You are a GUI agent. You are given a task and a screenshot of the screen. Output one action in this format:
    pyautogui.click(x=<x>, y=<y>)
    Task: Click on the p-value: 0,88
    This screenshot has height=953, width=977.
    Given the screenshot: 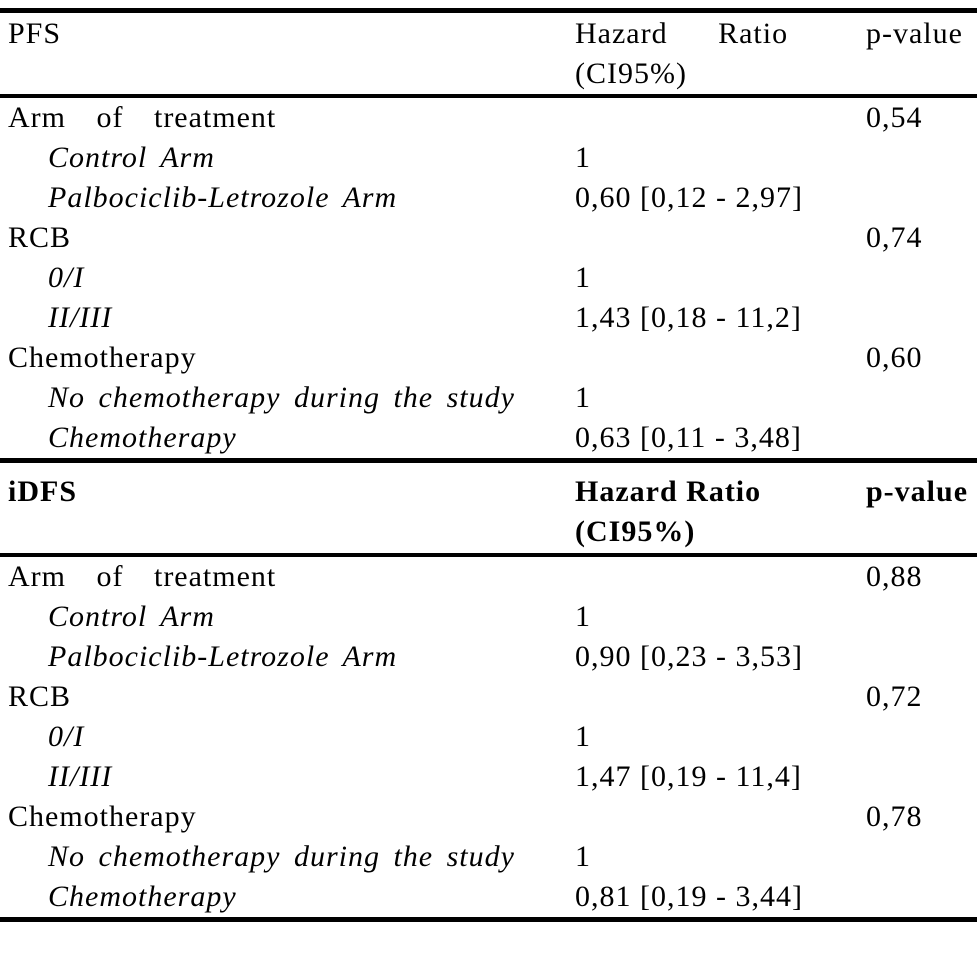 What is the action you would take?
    pyautogui.click(x=894, y=576)
    